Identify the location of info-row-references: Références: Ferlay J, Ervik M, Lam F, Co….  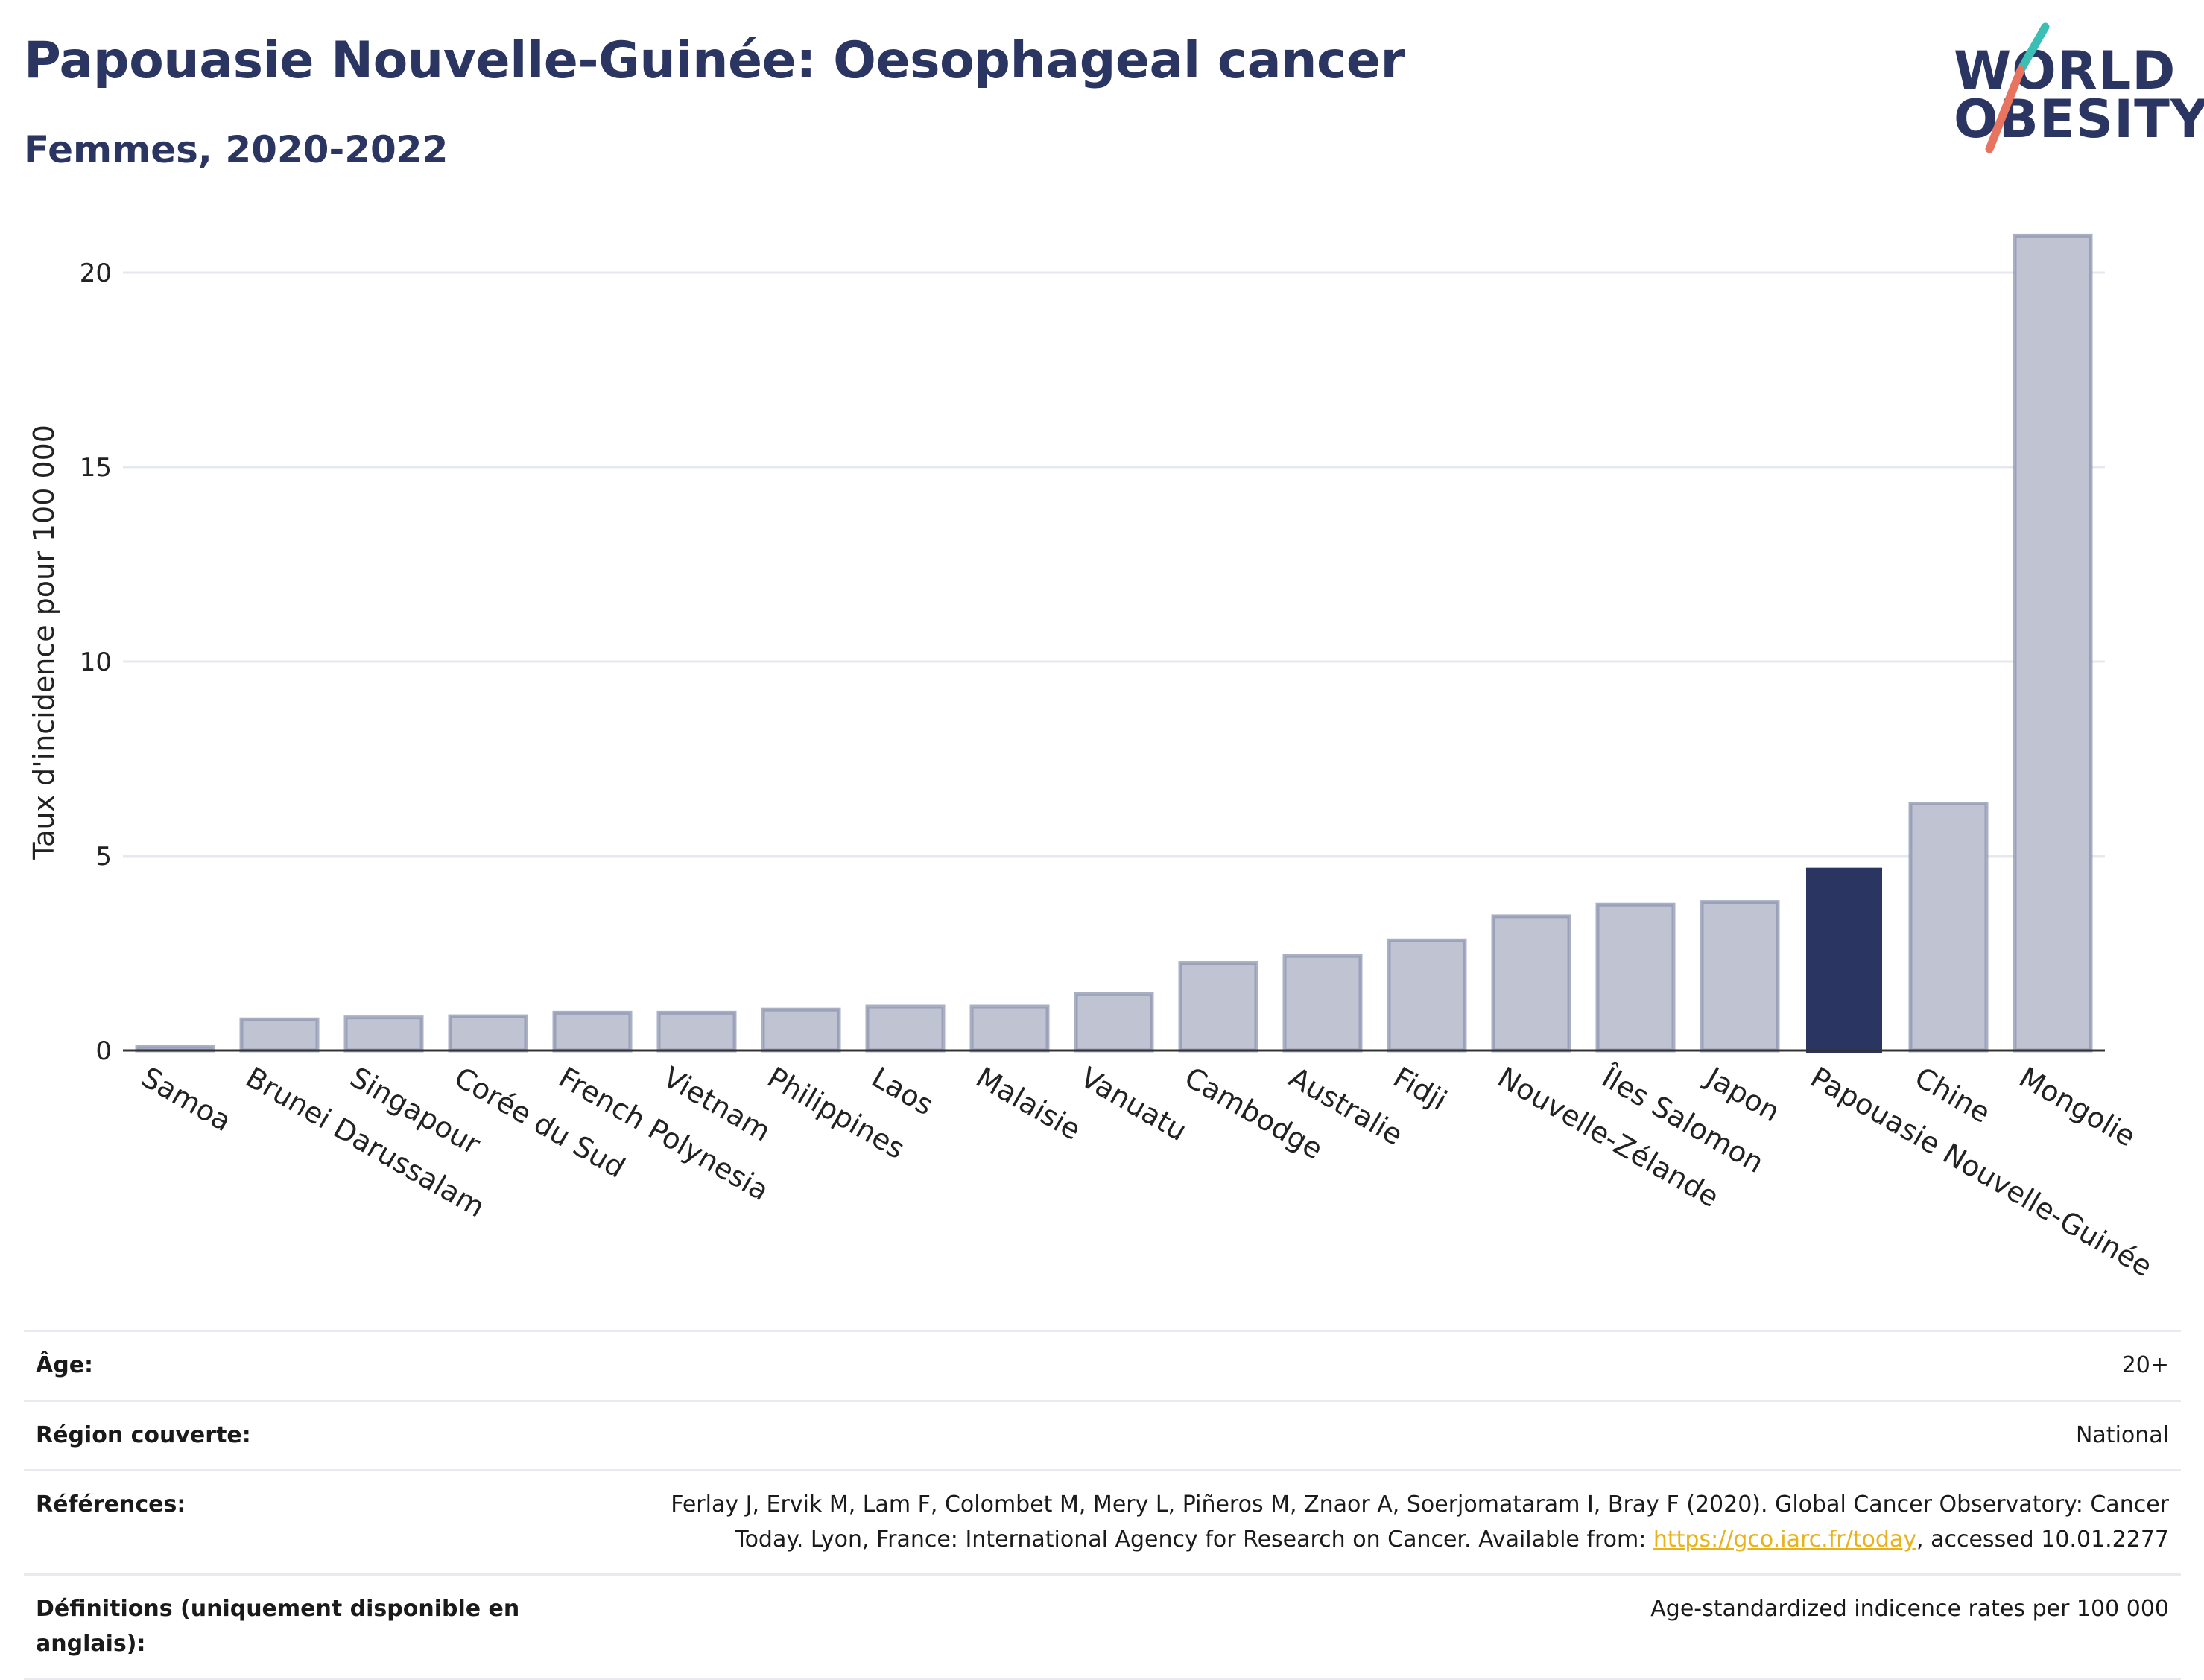
(1102, 1522).